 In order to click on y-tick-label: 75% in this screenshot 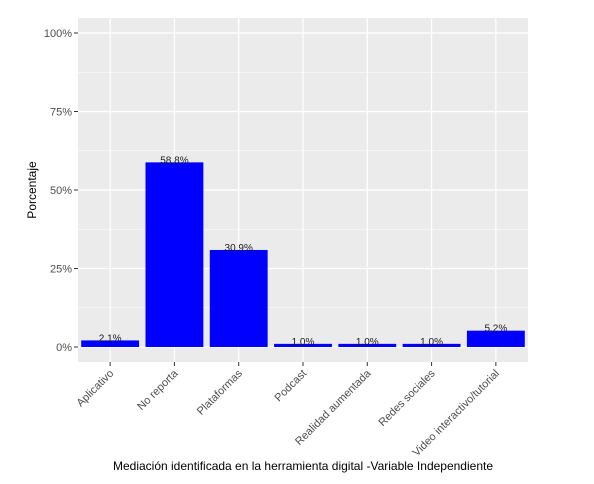, I will do `click(61, 113)`.